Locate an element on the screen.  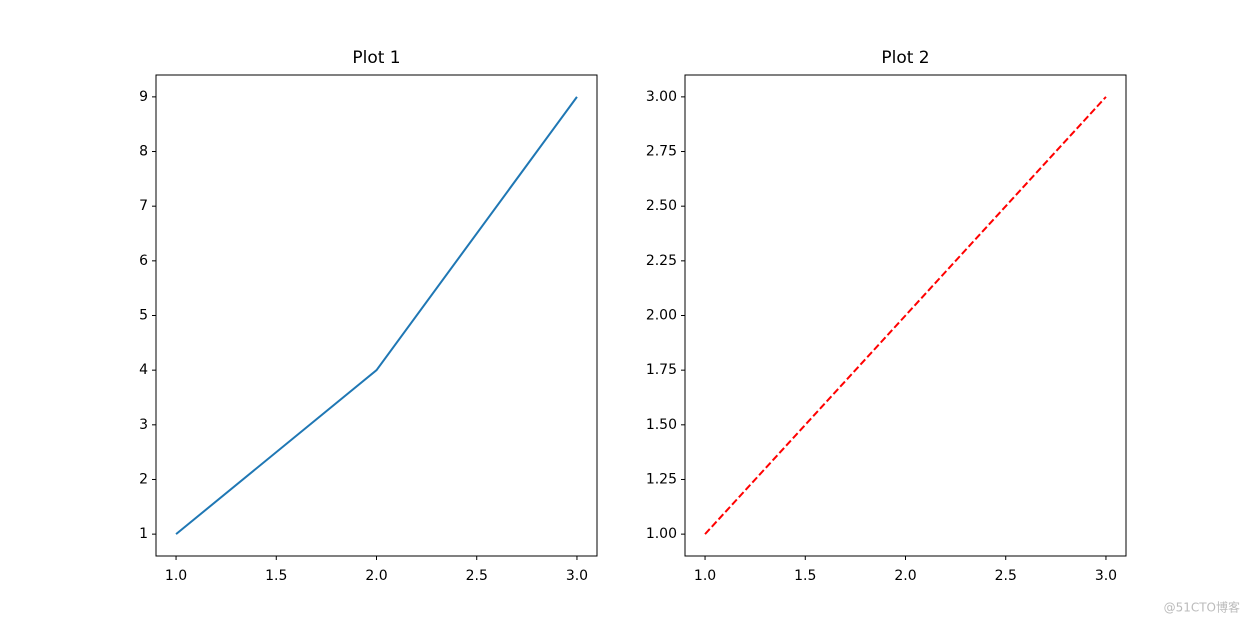
y-tick-label: 2.00 is located at coordinates (661, 316).